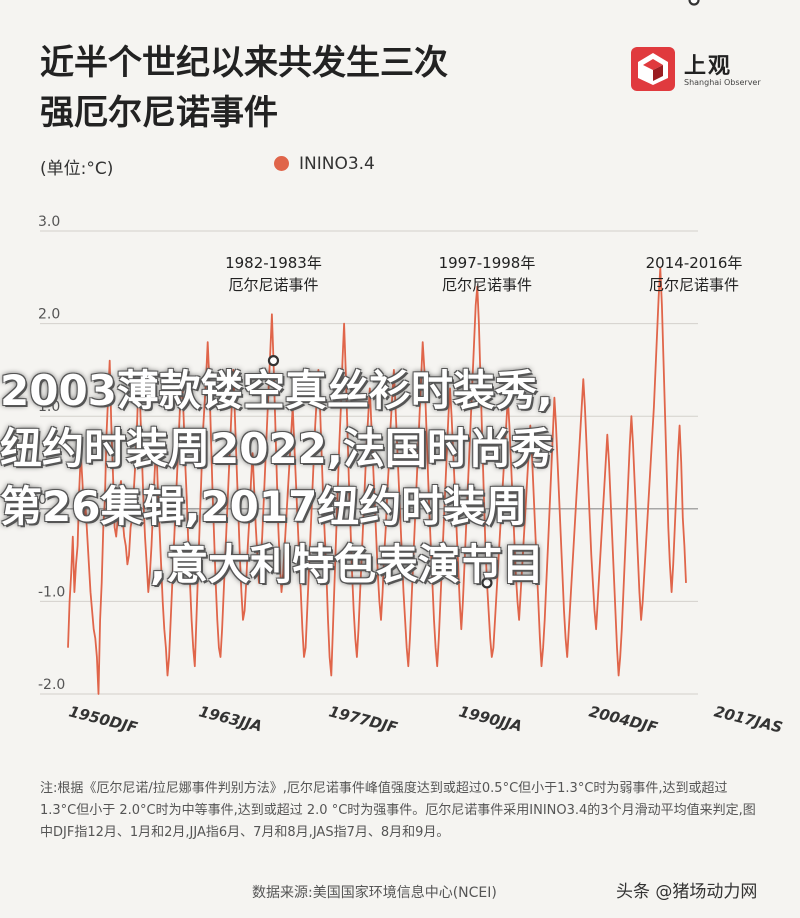 Image resolution: width=800 pixels, height=918 pixels. Describe the element at coordinates (49, 315) in the screenshot. I see `y-tick-label-1: 2.0` at that location.